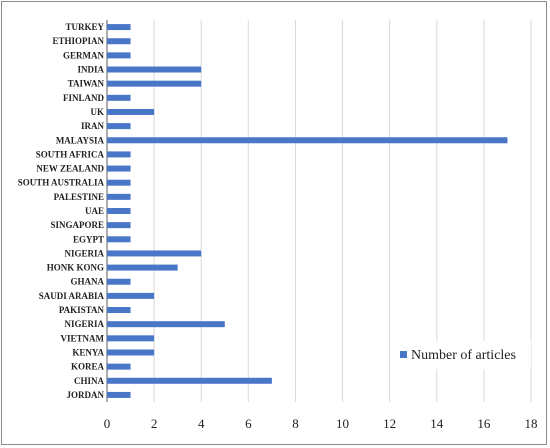 The height and width of the screenshot is (448, 550). What do you see at coordinates (80, 140) in the screenshot?
I see `category-label: MALAYSIA` at bounding box center [80, 140].